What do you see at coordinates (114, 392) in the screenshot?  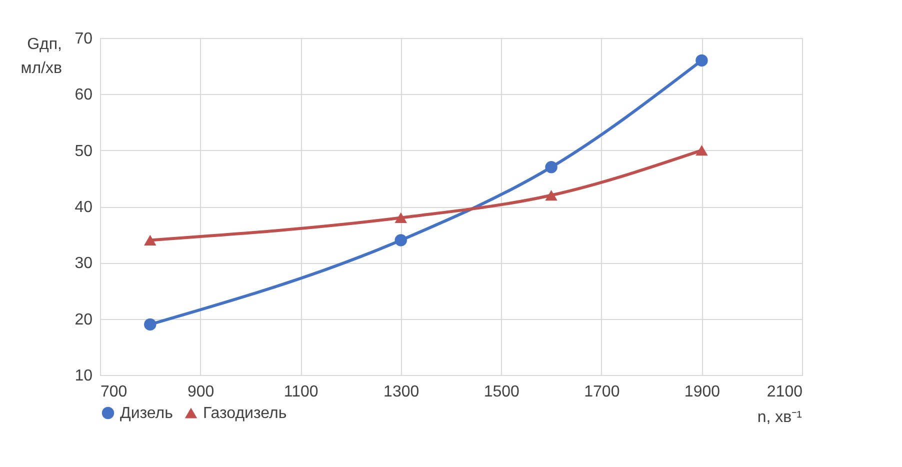 I see `x-tick-label: 700` at bounding box center [114, 392].